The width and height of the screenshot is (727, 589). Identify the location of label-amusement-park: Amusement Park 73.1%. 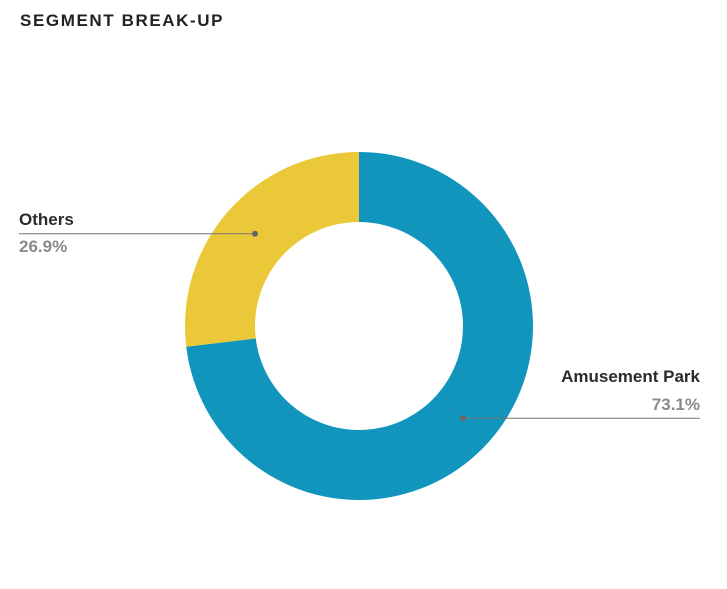
(620, 390).